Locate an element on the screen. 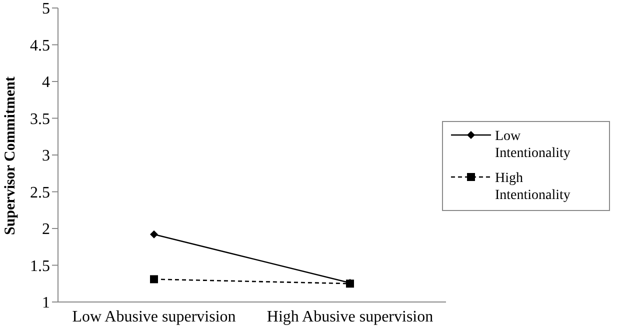 The height and width of the screenshot is (332, 624). y-tick-label: 1.5 is located at coordinates (40, 266).